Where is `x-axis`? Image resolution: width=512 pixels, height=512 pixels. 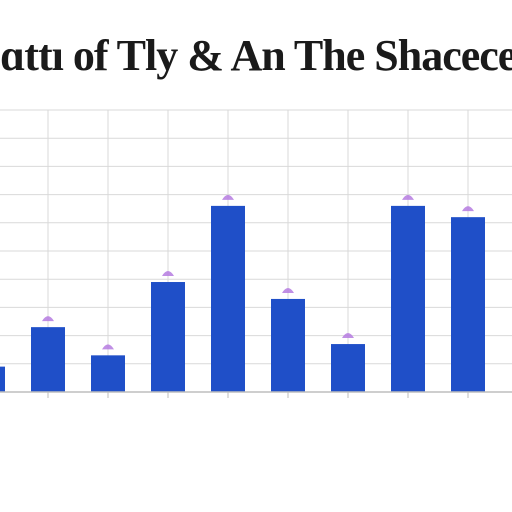
x-axis is located at coordinates (256, 394).